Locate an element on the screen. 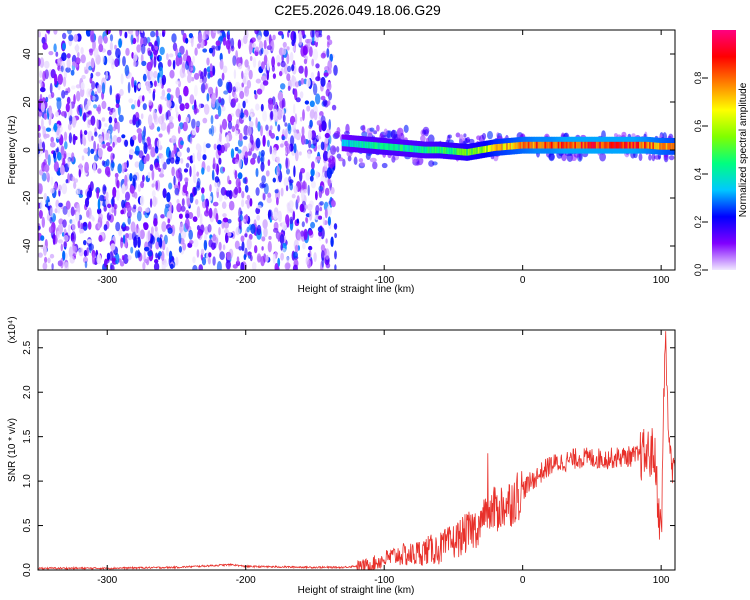 This screenshot has width=750, height=600. colorbar-tick-label: 0.6 is located at coordinates (698, 126).